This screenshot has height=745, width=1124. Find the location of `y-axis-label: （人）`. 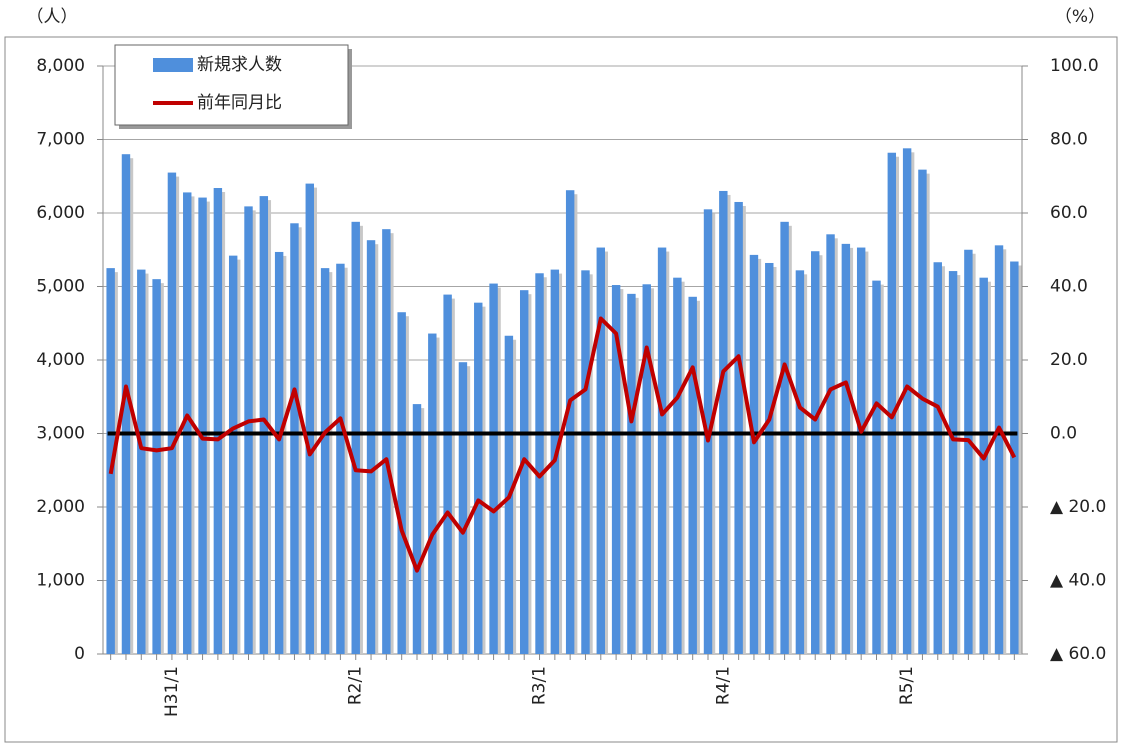

y-axis-label: （人） is located at coordinates (52, 17).